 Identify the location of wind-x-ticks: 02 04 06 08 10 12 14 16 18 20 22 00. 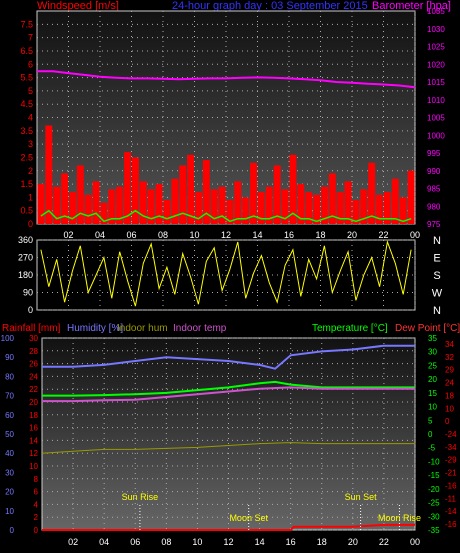
(241, 235).